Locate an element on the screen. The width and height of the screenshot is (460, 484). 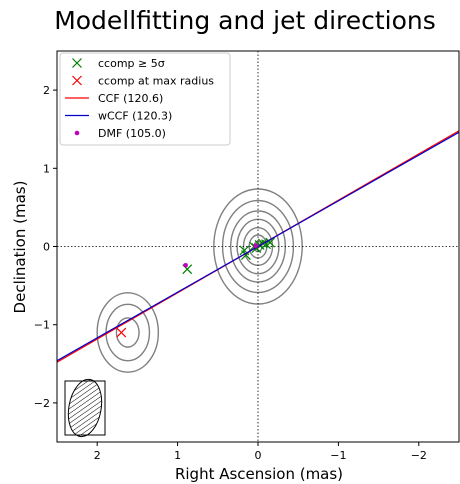
y-tick-label: 1 is located at coordinates (46, 168).